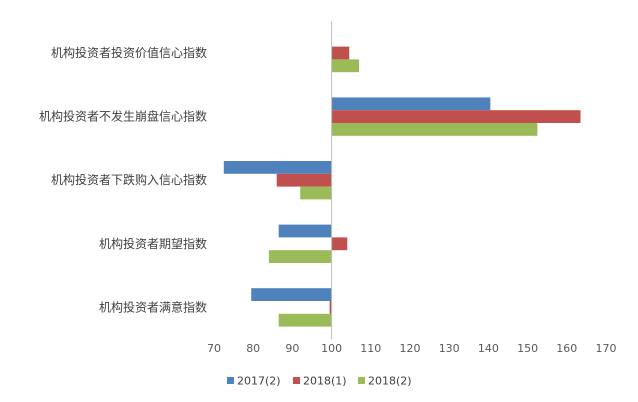 The width and height of the screenshot is (638, 402). I want to click on x-tick-label: 170, so click(606, 348).